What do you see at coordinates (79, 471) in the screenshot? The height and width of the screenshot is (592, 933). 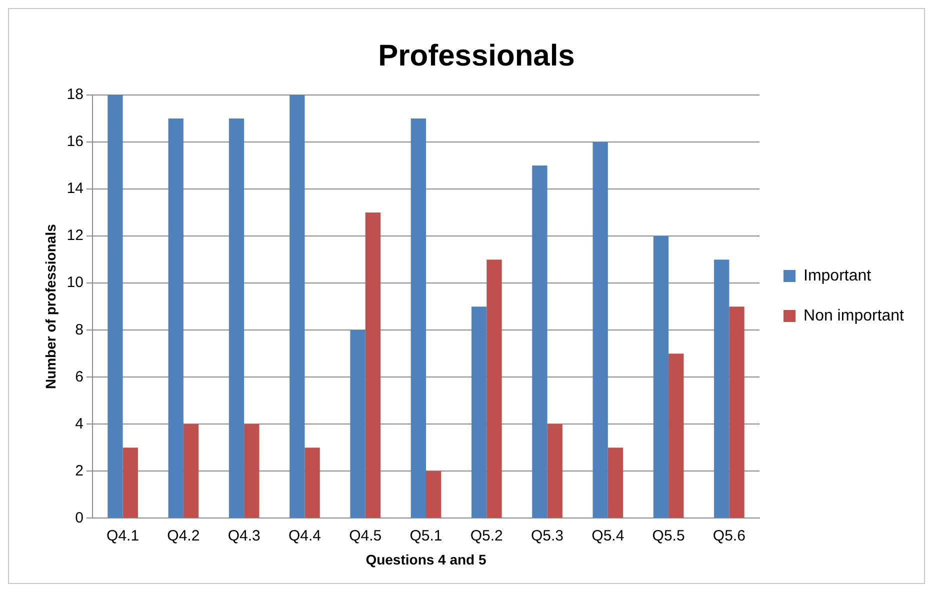 I see `y-tick-label: 2` at bounding box center [79, 471].